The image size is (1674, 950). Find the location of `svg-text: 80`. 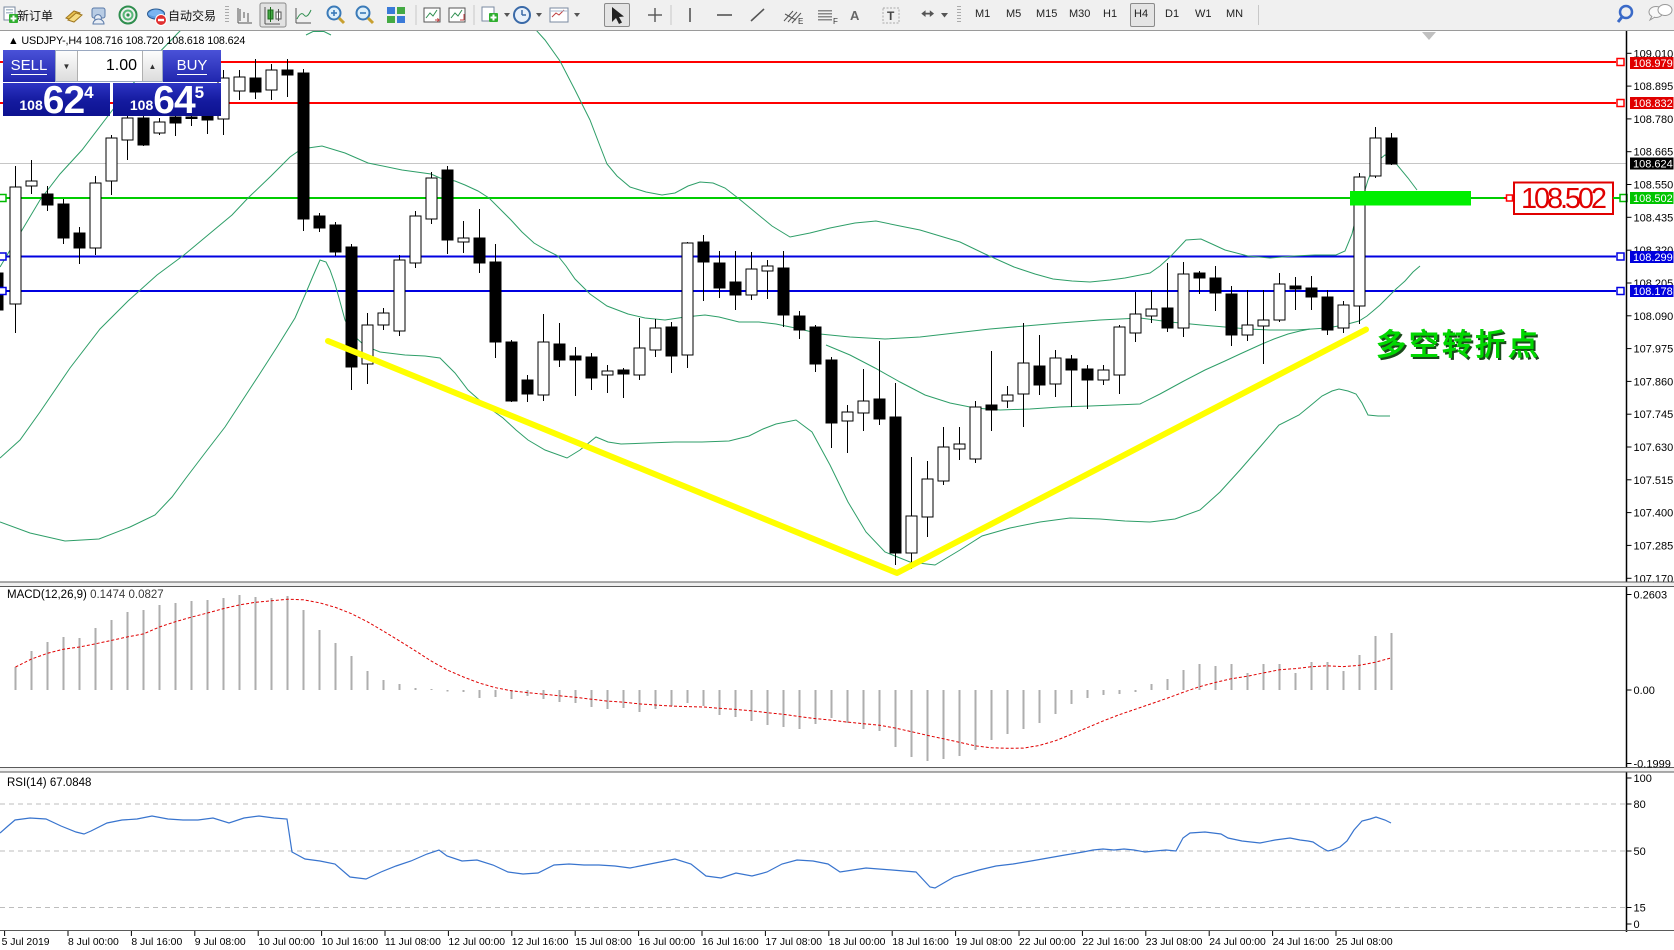

svg-text: 80 is located at coordinates (1640, 805).